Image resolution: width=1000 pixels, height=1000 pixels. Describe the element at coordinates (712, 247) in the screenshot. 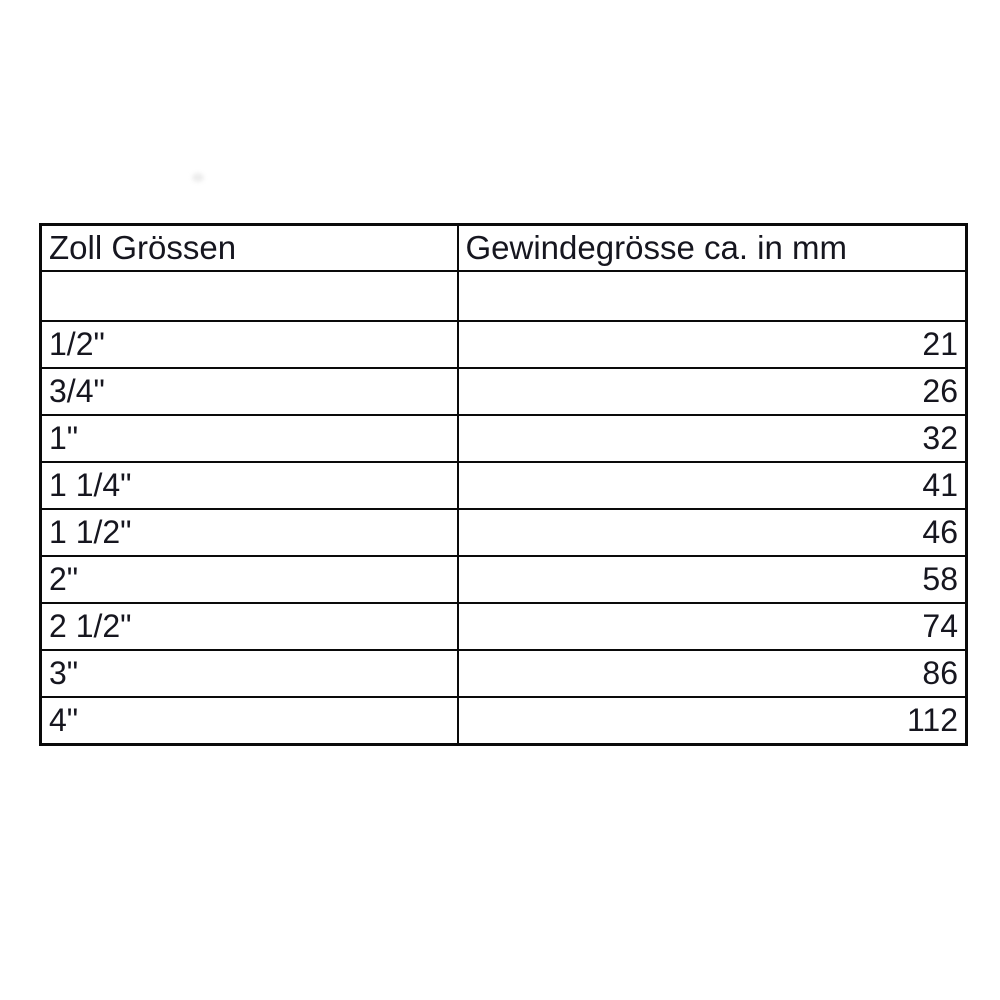

I see `col-header-mm: Gewindegrösse ca. in mm` at that location.